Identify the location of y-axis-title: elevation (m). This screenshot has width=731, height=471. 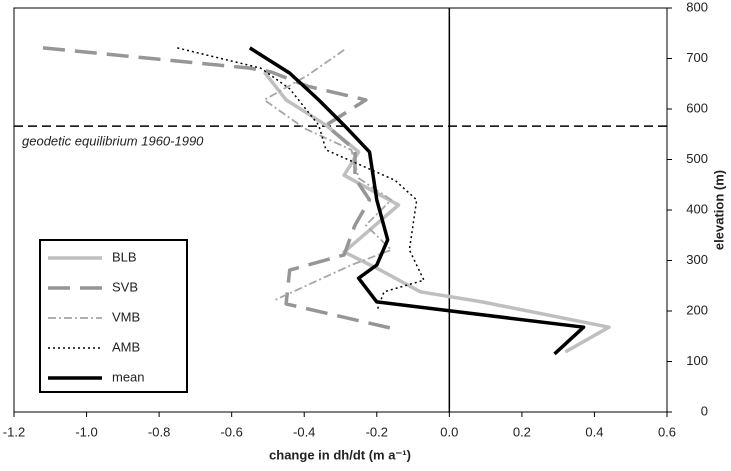
(718, 210).